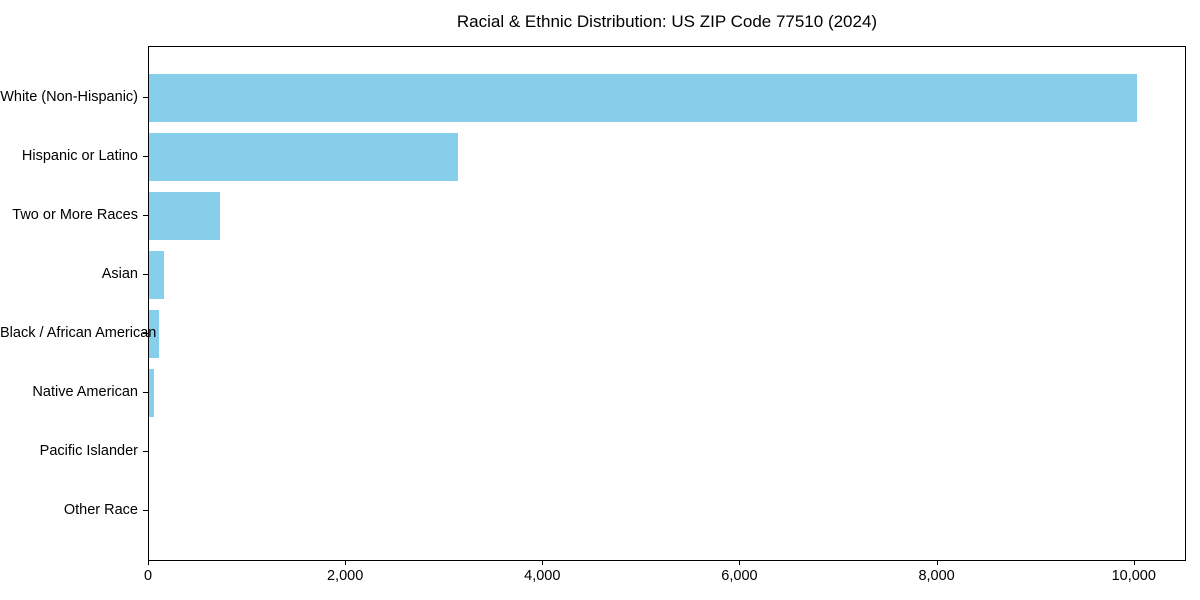 The height and width of the screenshot is (600, 1200). I want to click on y-axis-label: Other Race, so click(100, 509).